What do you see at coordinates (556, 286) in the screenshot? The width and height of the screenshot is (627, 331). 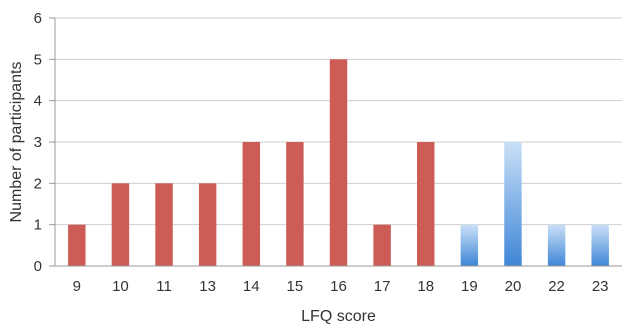 I see `x-tick-label-22: 22` at bounding box center [556, 286].